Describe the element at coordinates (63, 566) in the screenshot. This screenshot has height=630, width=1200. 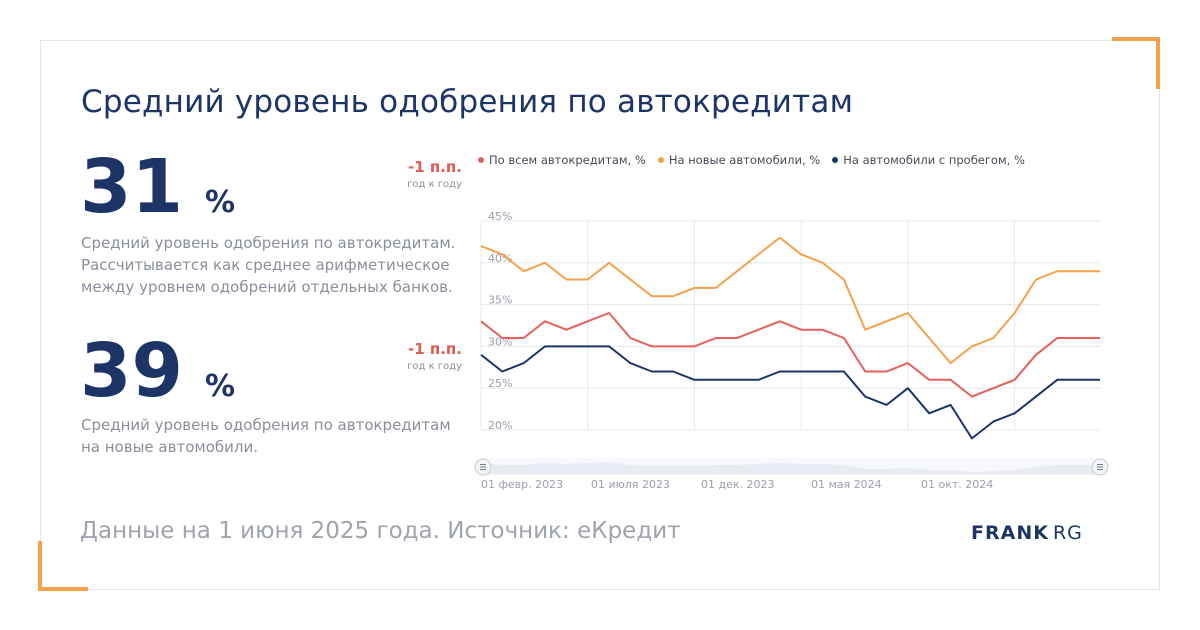
I see `corner-decoration-bottom-left` at that location.